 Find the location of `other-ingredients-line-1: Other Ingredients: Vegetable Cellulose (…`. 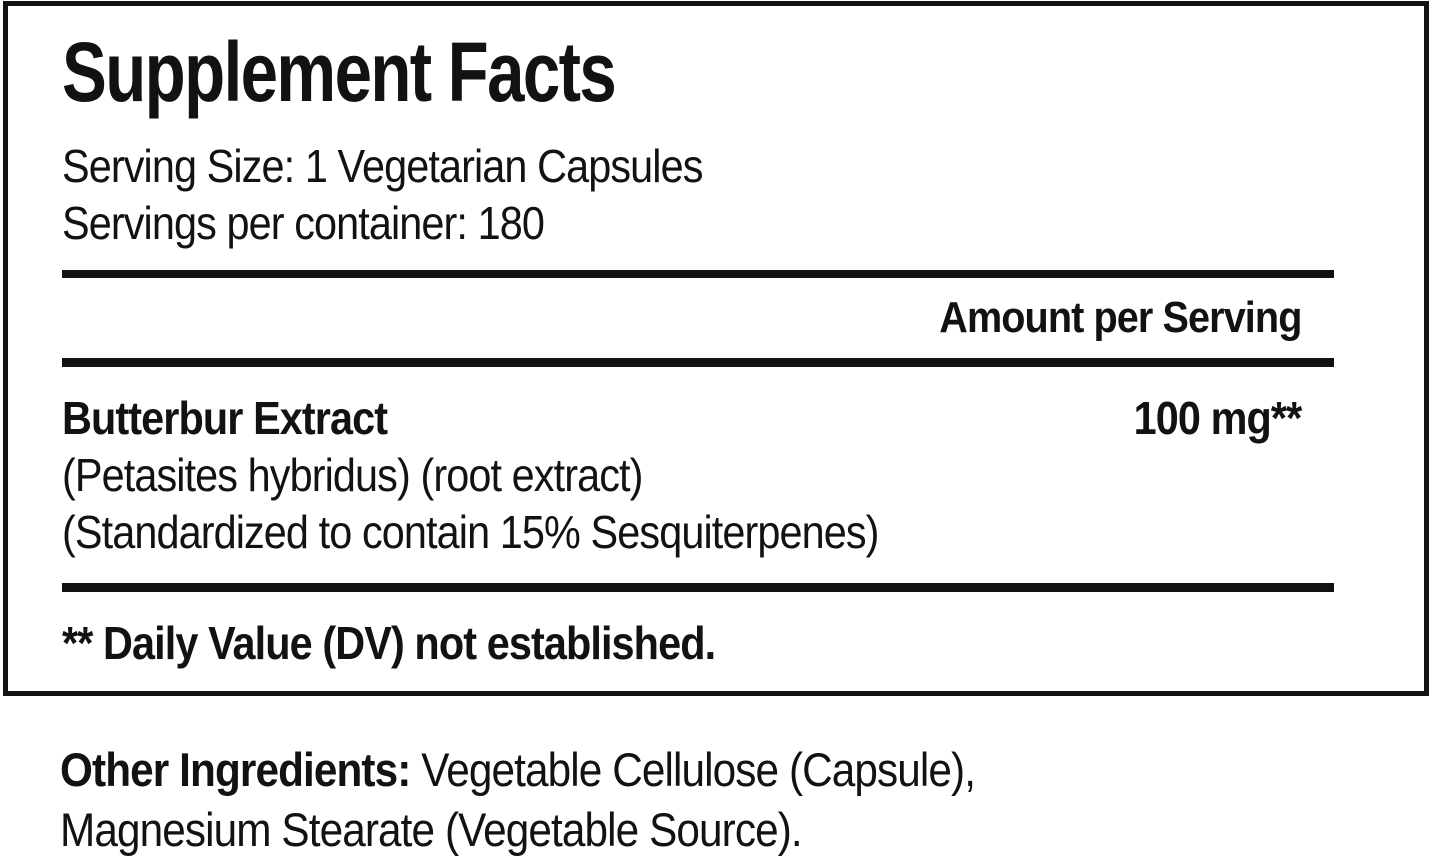

other-ingredients-line-1: Other Ingredients: Vegetable Cellulose (… is located at coordinates (568, 770).